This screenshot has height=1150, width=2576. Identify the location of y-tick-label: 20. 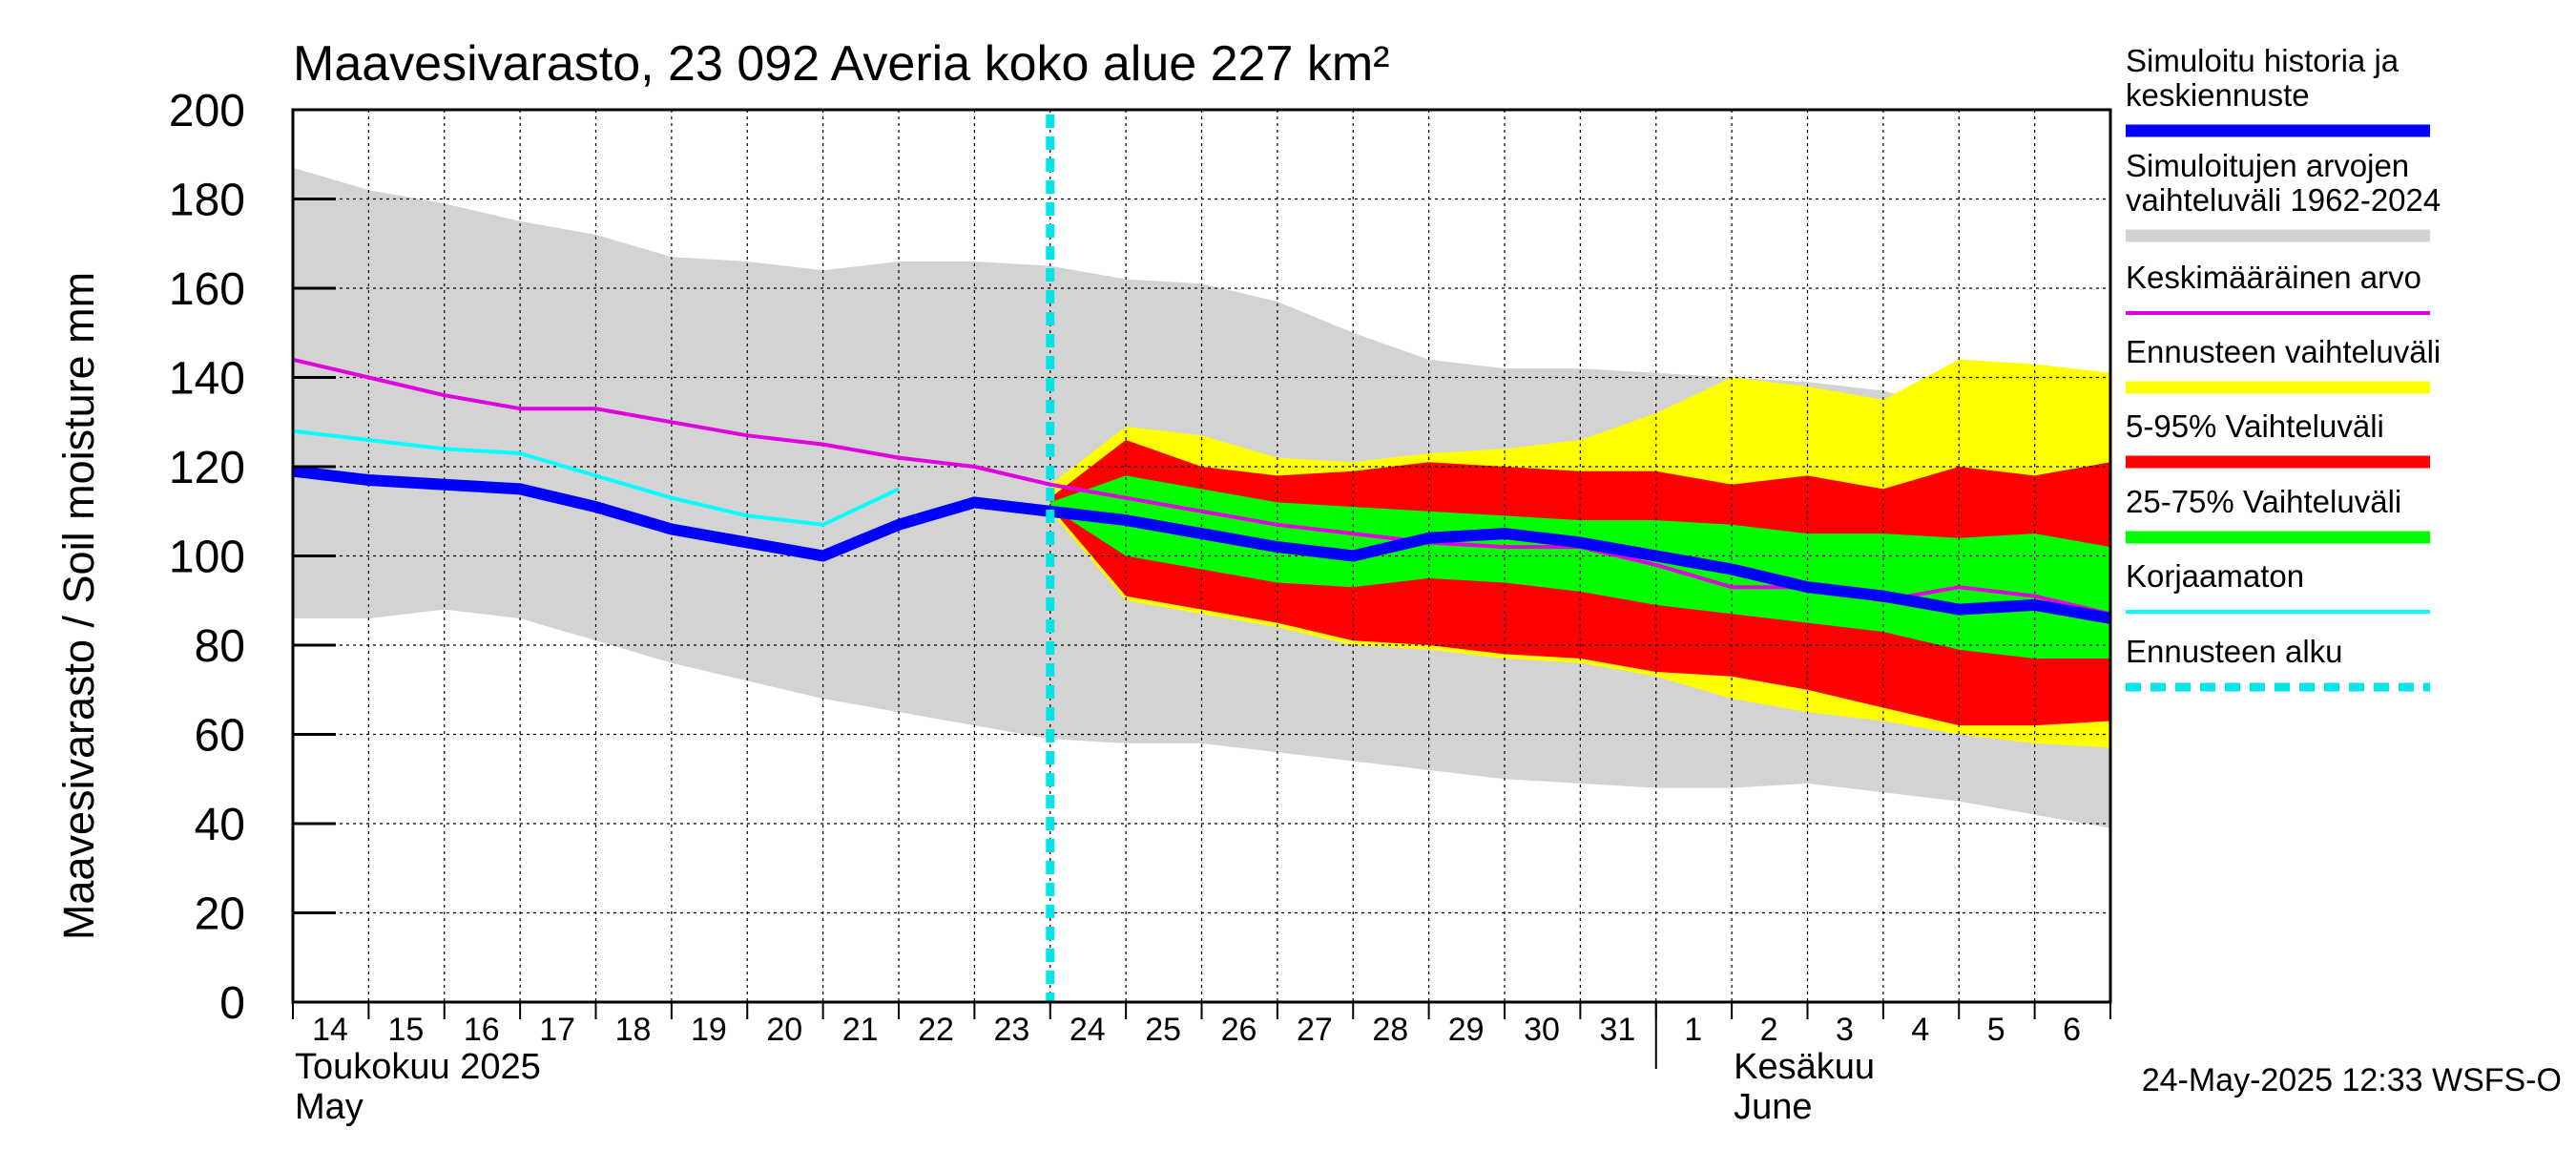
(220, 914).